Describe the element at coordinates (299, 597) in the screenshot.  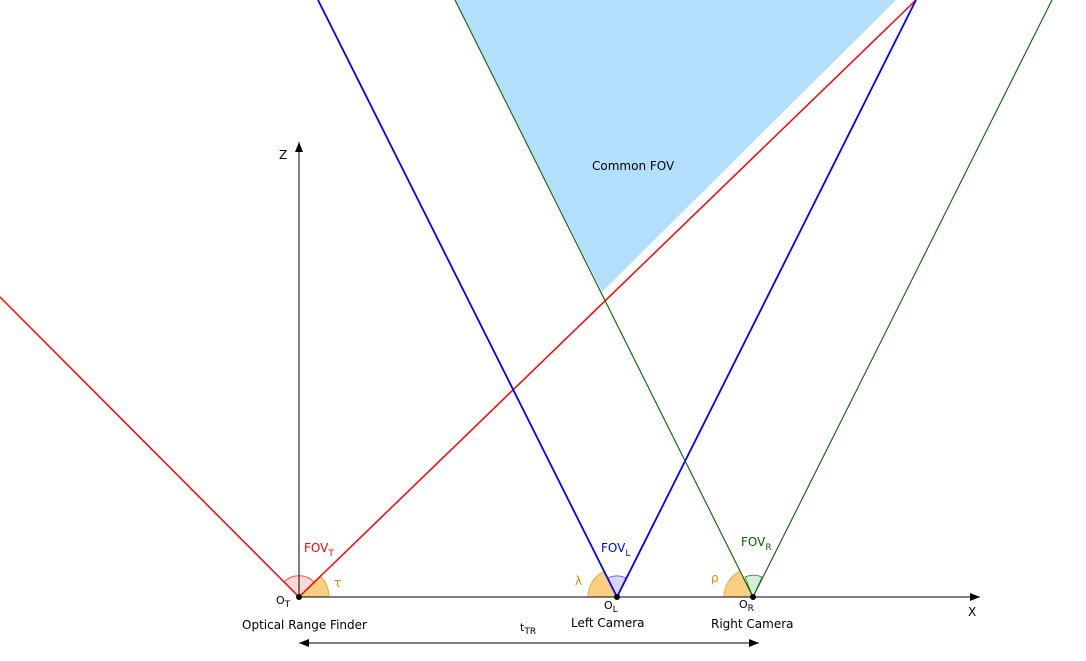
I see `origin-t-point` at that location.